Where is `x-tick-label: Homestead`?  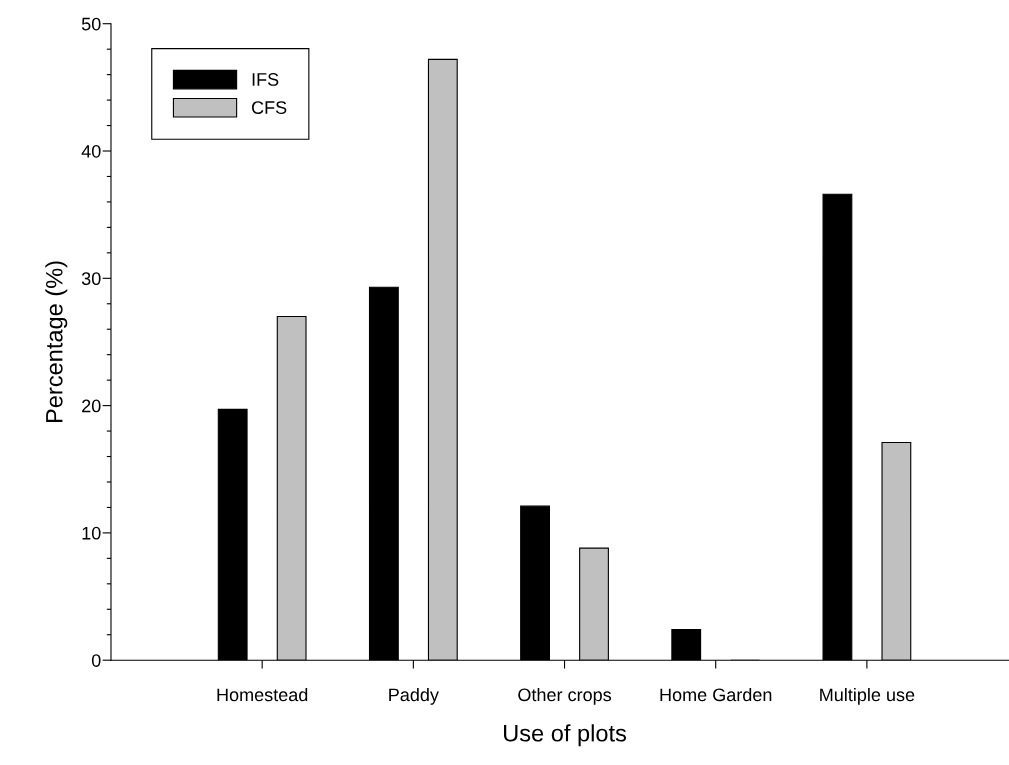 x-tick-label: Homestead is located at coordinates (262, 694).